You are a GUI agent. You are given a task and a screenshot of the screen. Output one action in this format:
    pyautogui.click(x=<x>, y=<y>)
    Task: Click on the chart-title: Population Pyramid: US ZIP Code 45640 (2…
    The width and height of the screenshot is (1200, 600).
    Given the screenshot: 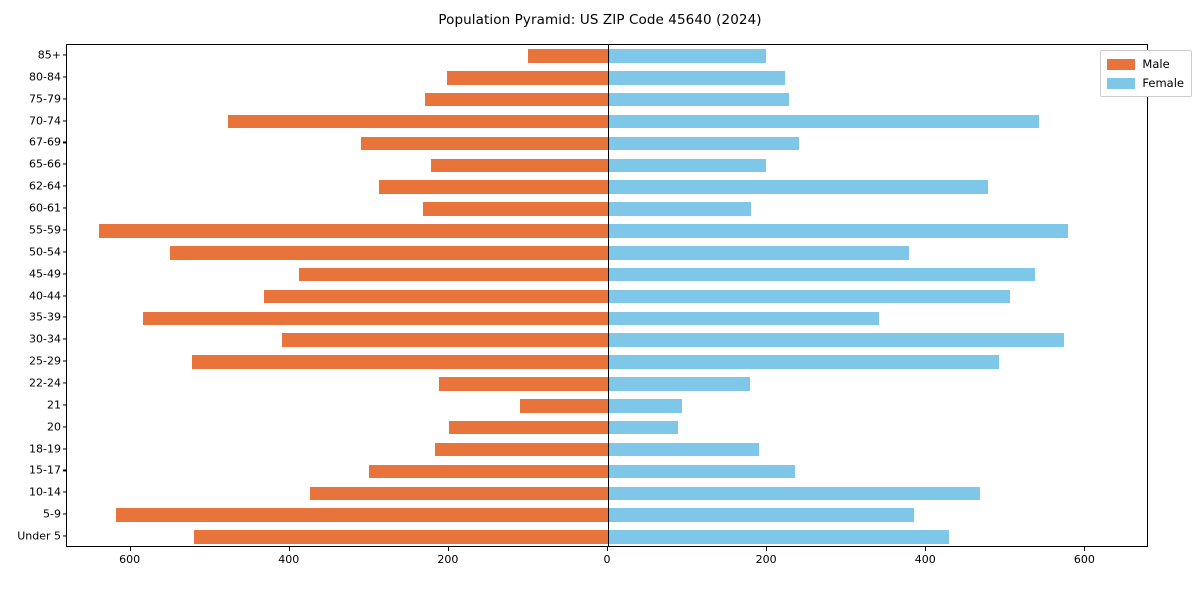 What is the action you would take?
    pyautogui.click(x=600, y=20)
    